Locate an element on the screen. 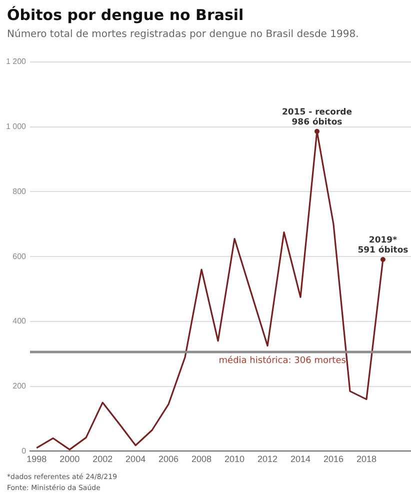 This screenshot has height=498, width=411. x-tick-label: 2006 is located at coordinates (168, 459).